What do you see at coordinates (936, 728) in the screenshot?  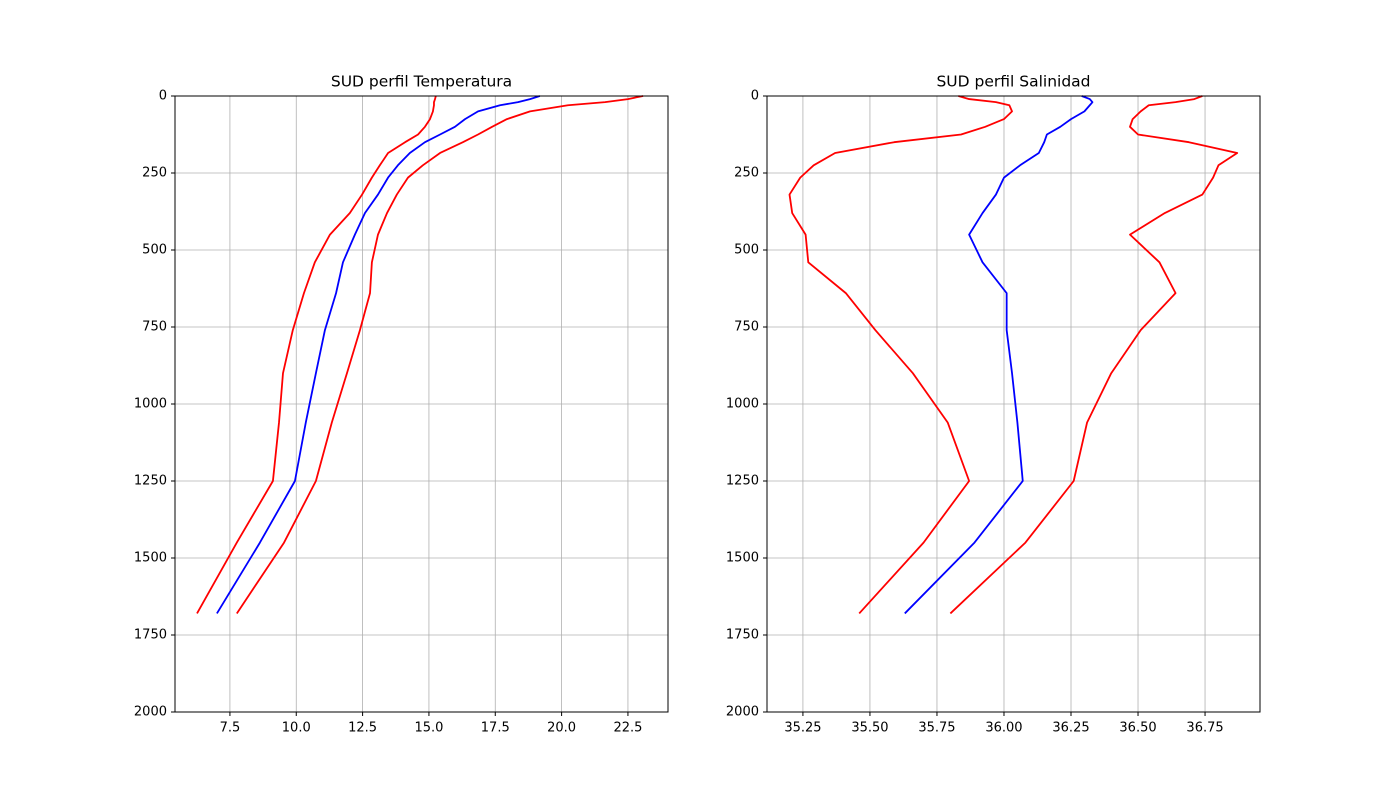 I see `x-tick-label: 35.75` at bounding box center [936, 728].